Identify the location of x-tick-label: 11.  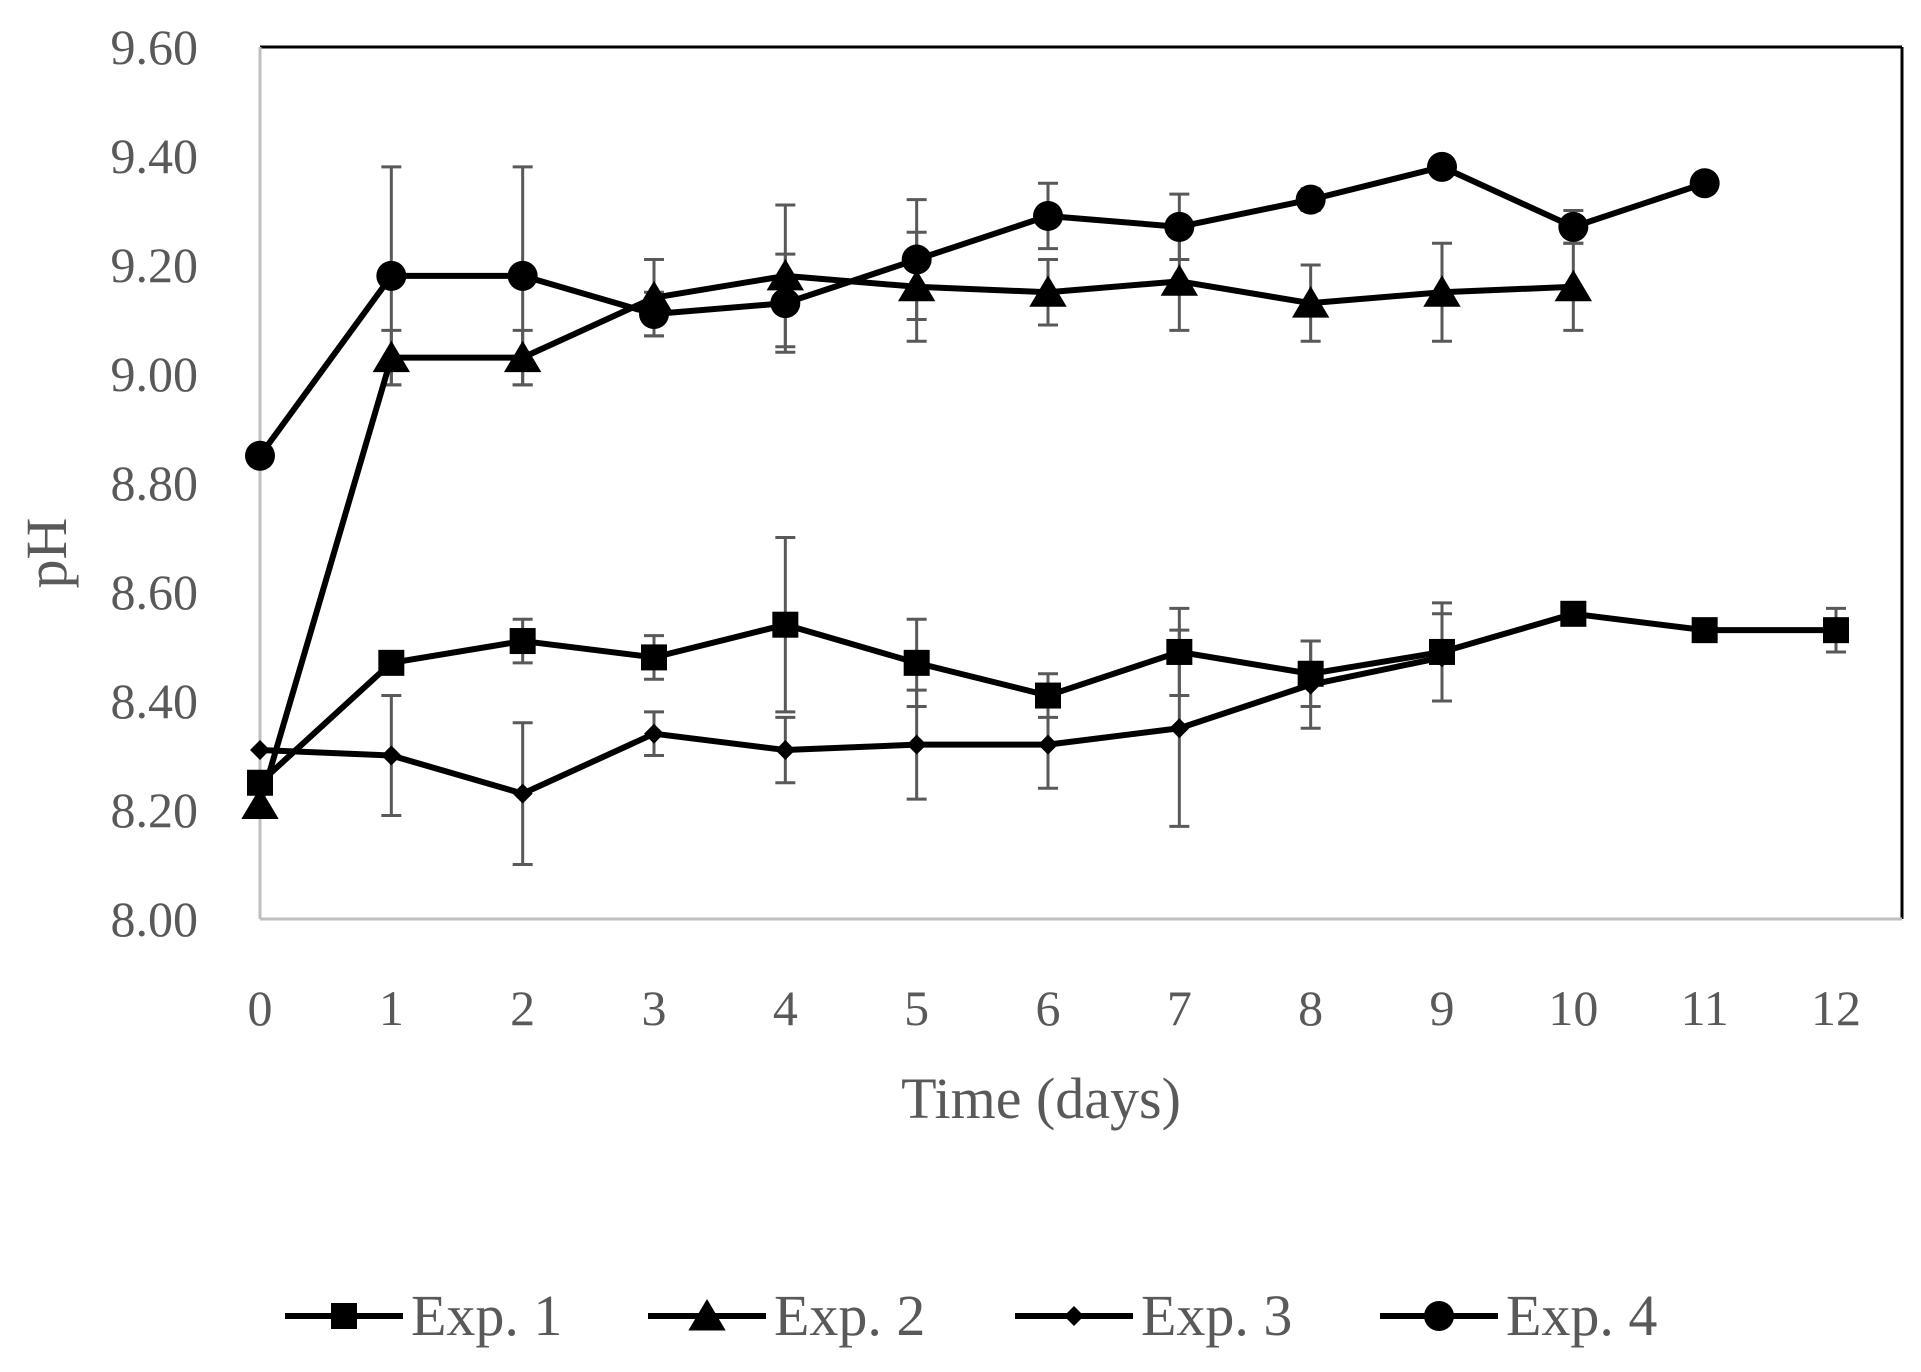
(1705, 1008).